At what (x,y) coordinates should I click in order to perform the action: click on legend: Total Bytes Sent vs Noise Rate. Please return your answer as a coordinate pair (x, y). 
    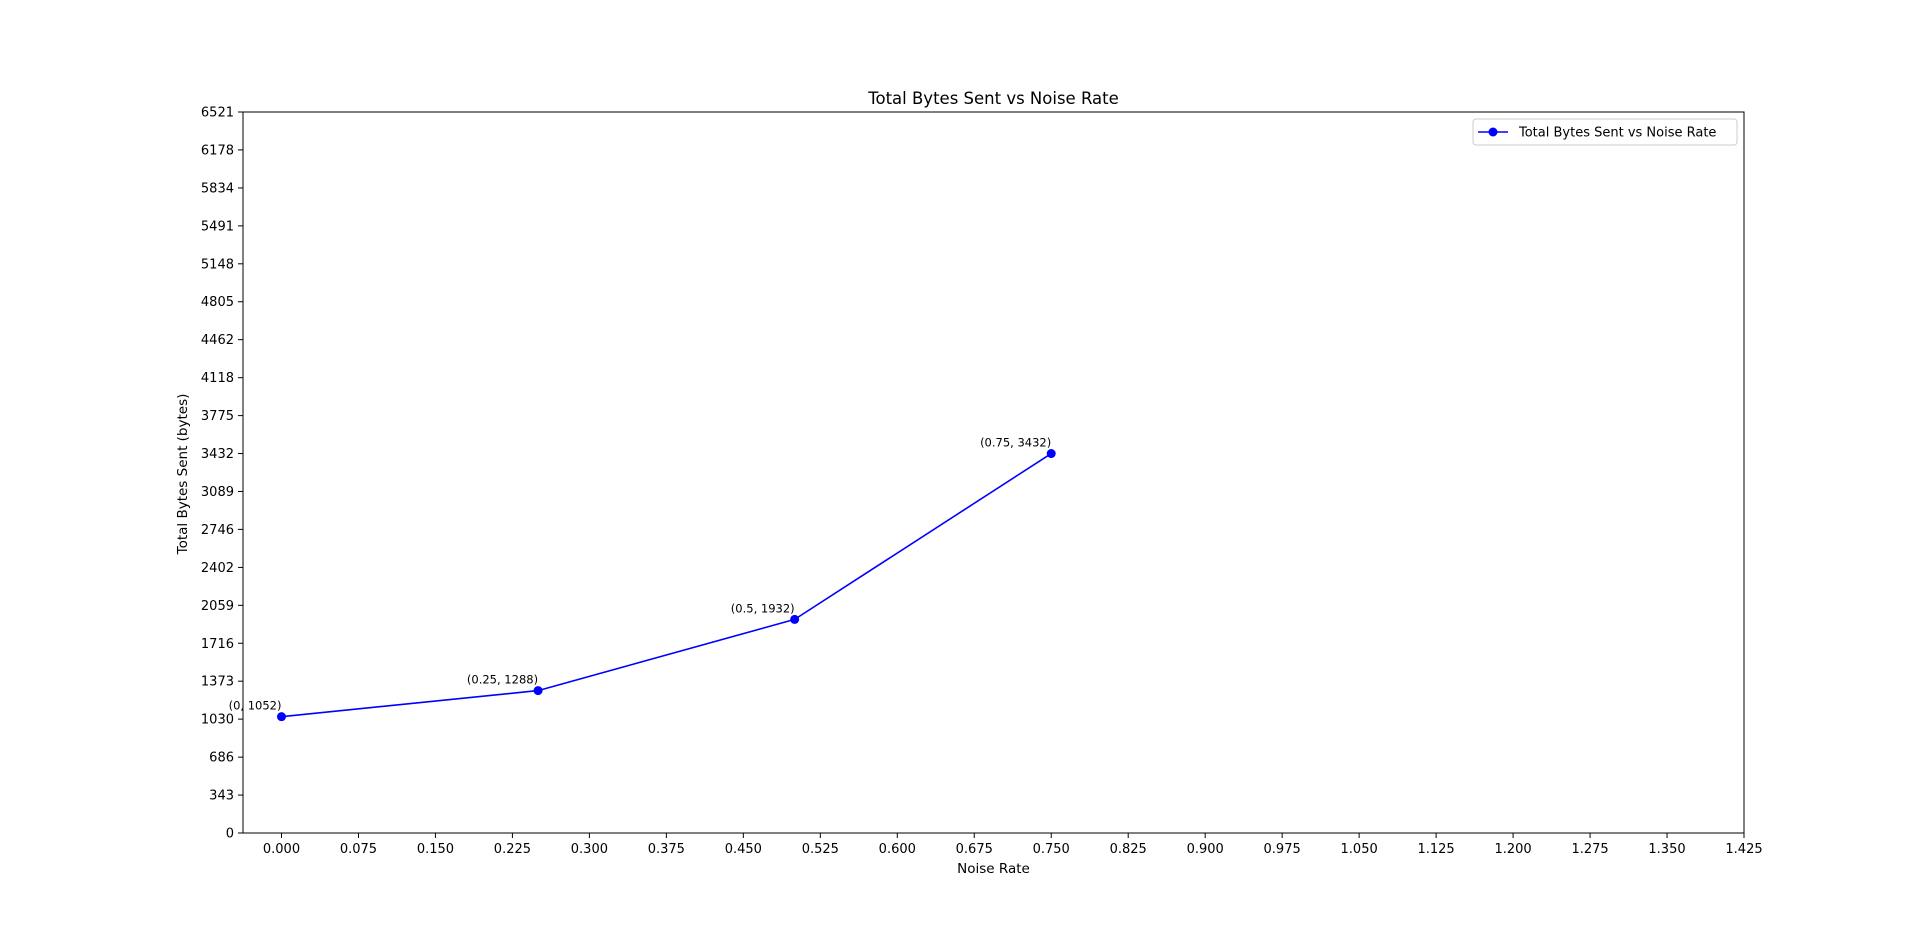
    Looking at the image, I should click on (1605, 132).